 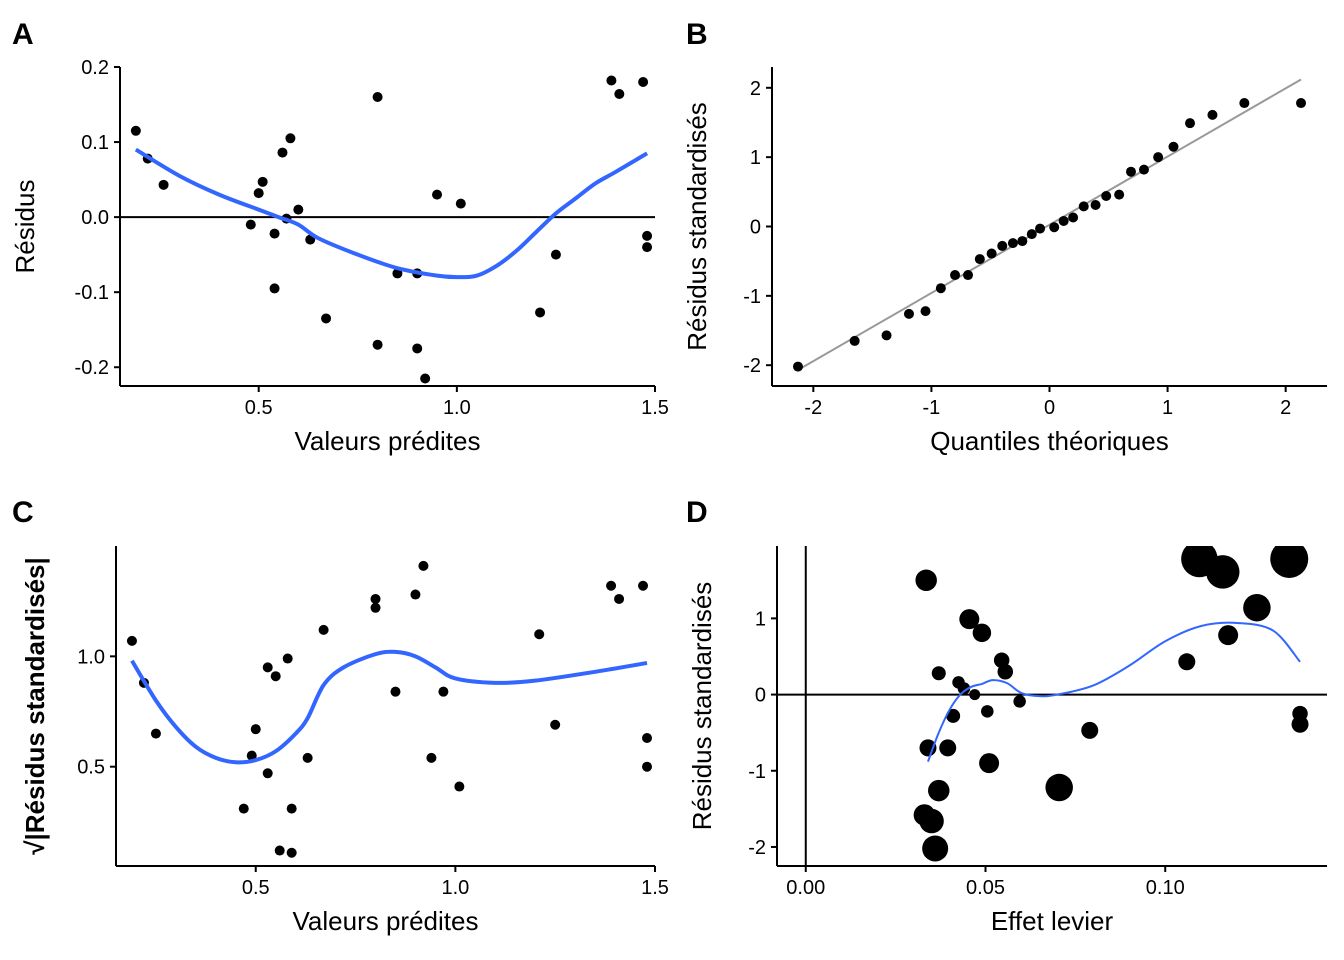 I want to click on y-tick-label: 1.0, so click(x=91, y=657).